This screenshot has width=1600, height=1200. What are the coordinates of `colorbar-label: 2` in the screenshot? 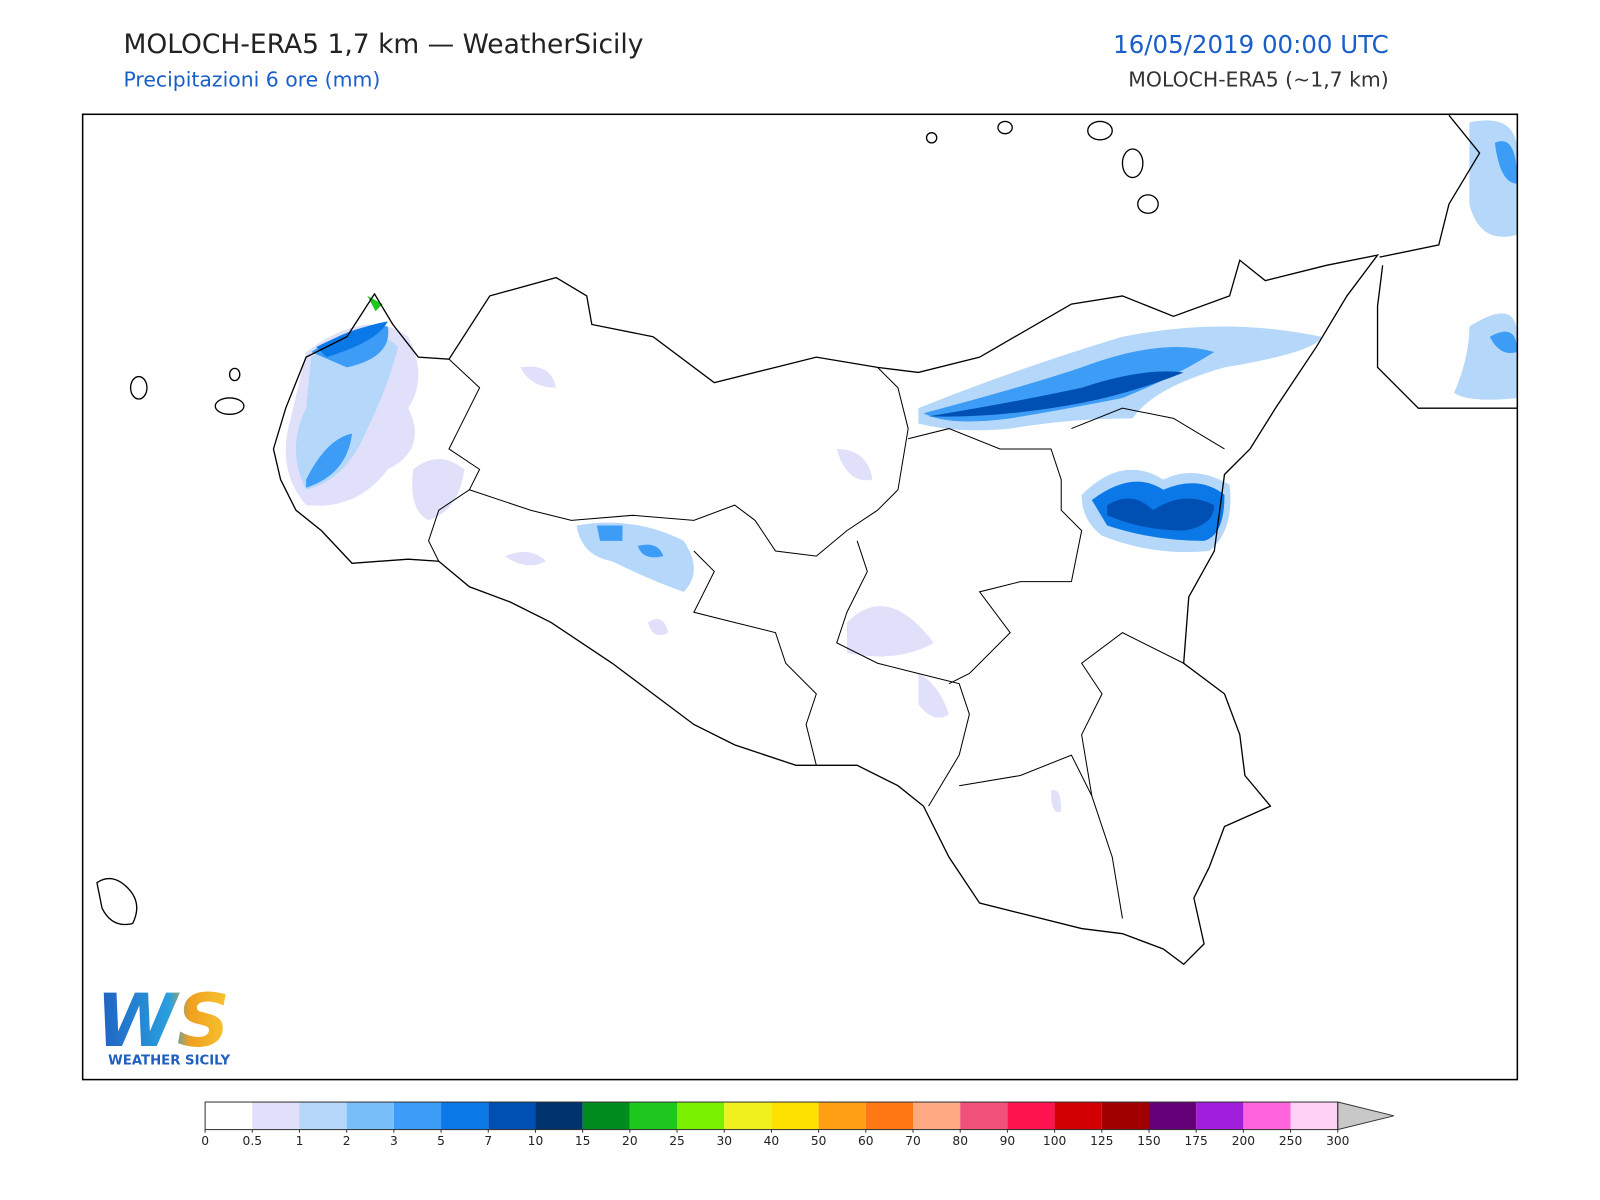 It's located at (347, 1141).